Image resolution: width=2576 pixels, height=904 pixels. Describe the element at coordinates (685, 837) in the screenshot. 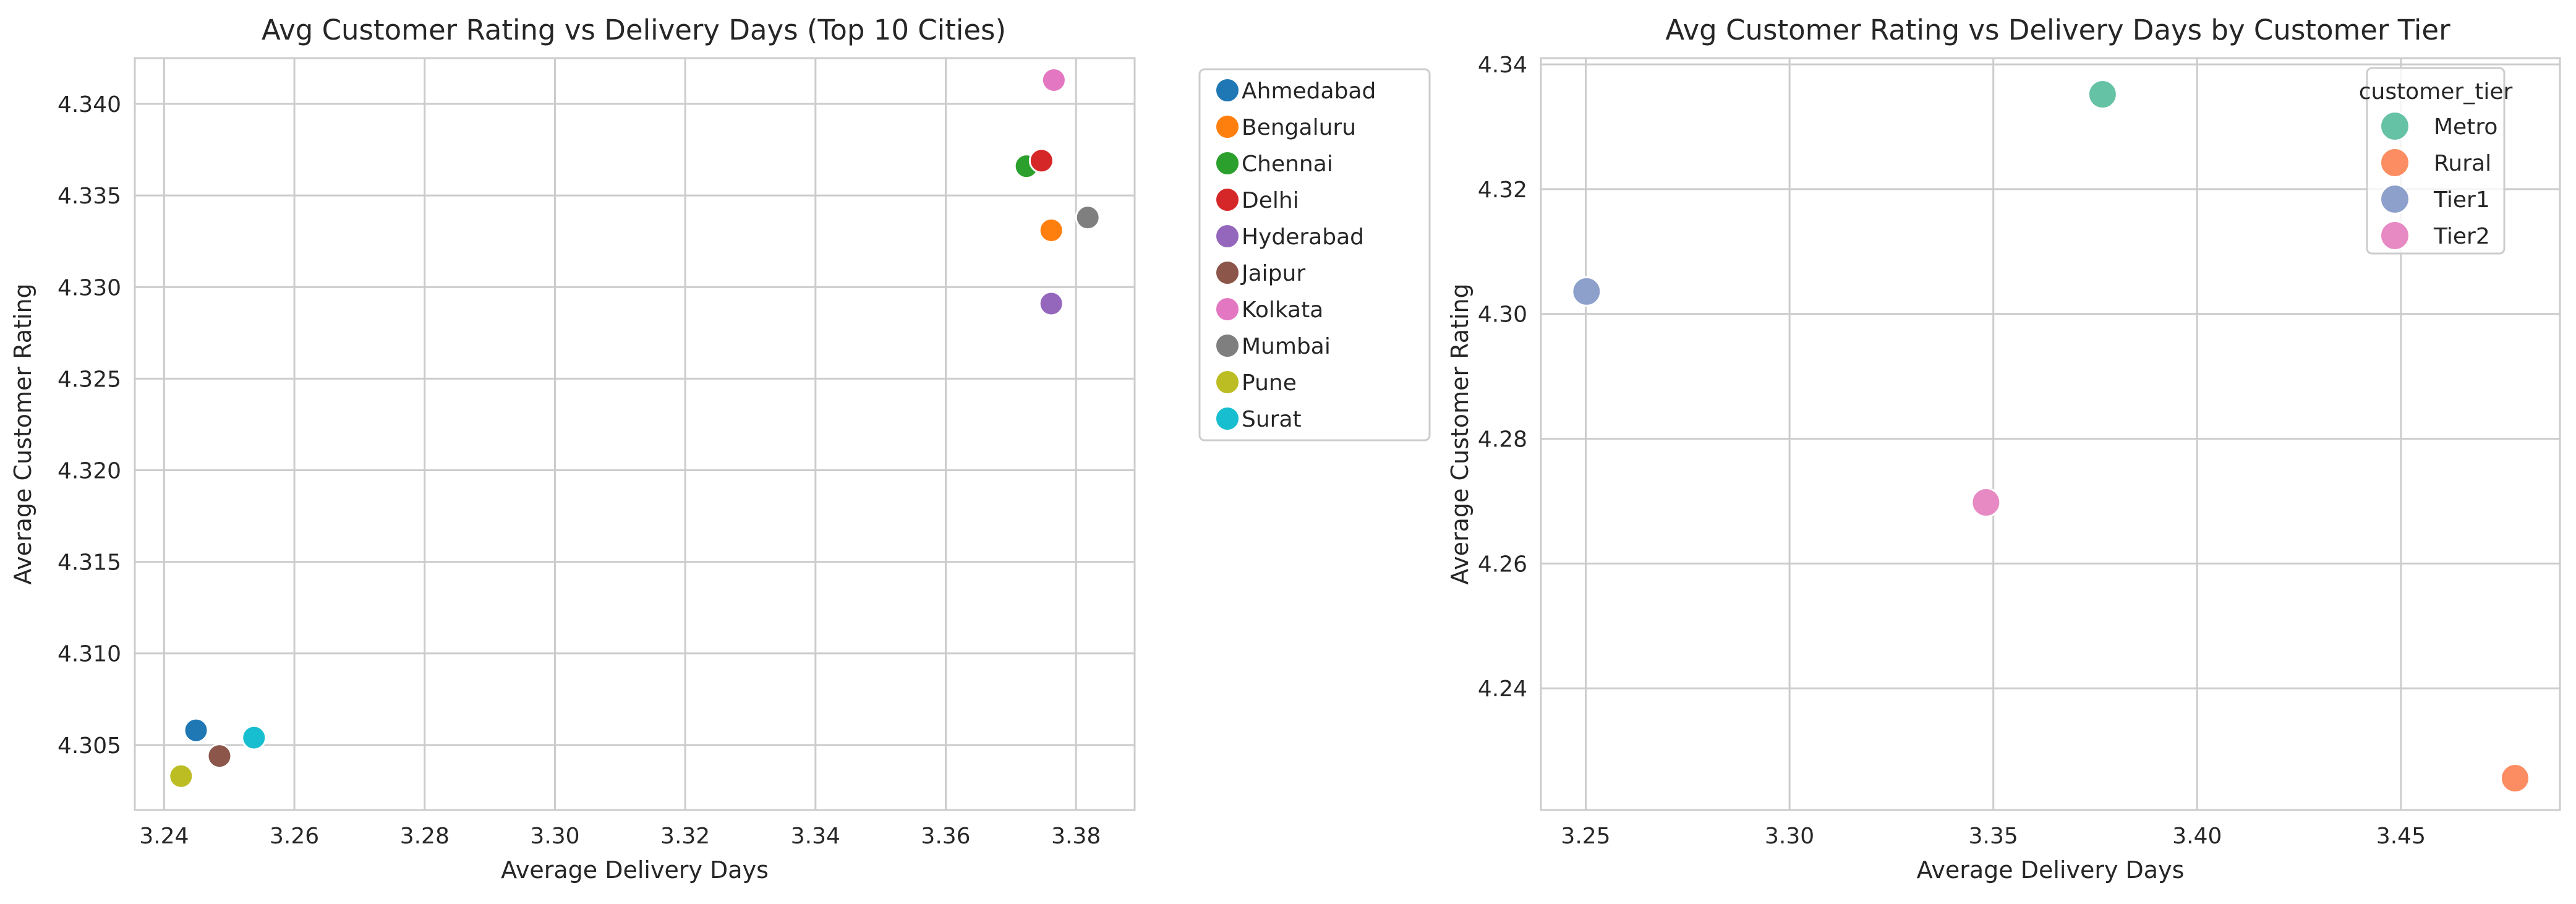

I see `chart-1-x-tick-label: 3.32` at that location.